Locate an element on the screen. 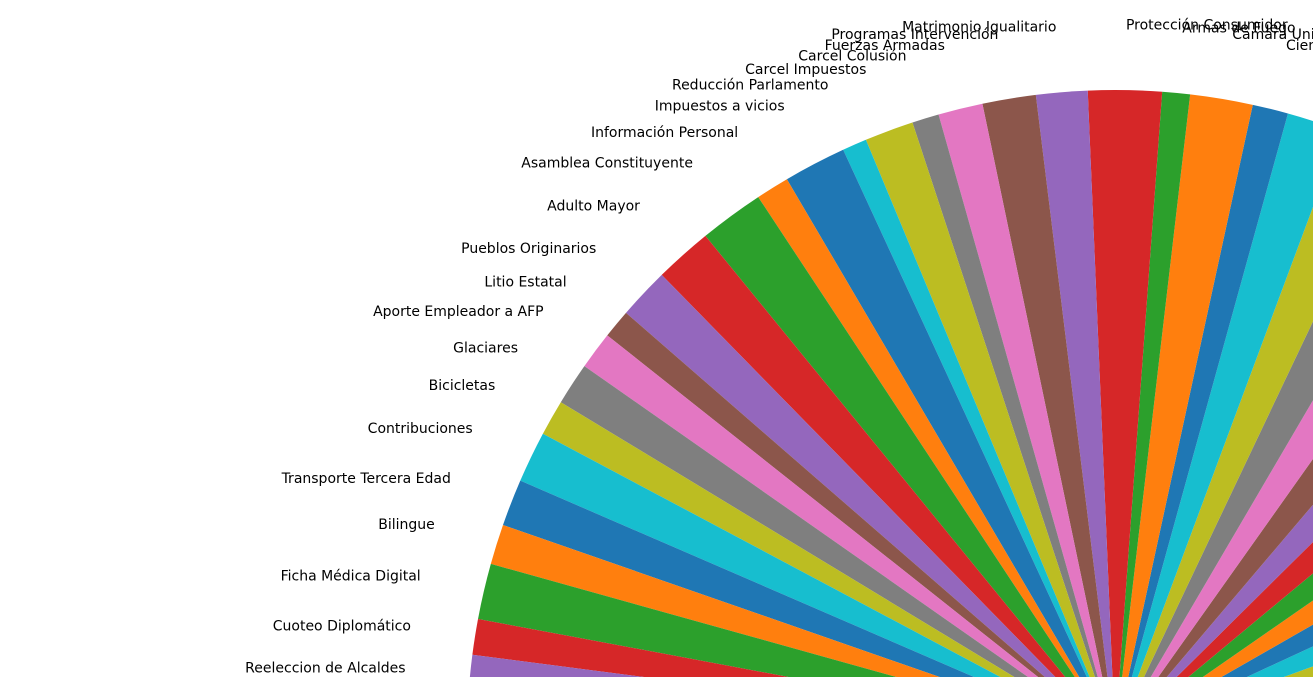 The height and width of the screenshot is (677, 1313). slice-label: Impuestos a vicios is located at coordinates (720, 106).